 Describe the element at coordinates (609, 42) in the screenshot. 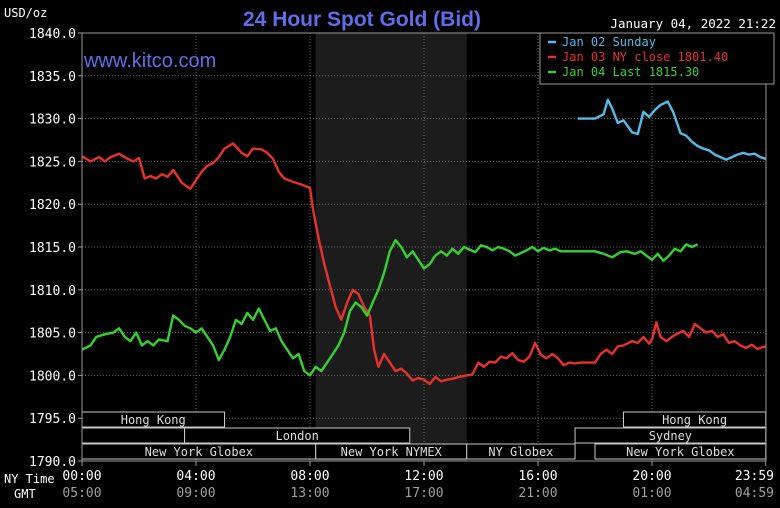

I see `legend-item-label: Jan 02 Sunday` at that location.